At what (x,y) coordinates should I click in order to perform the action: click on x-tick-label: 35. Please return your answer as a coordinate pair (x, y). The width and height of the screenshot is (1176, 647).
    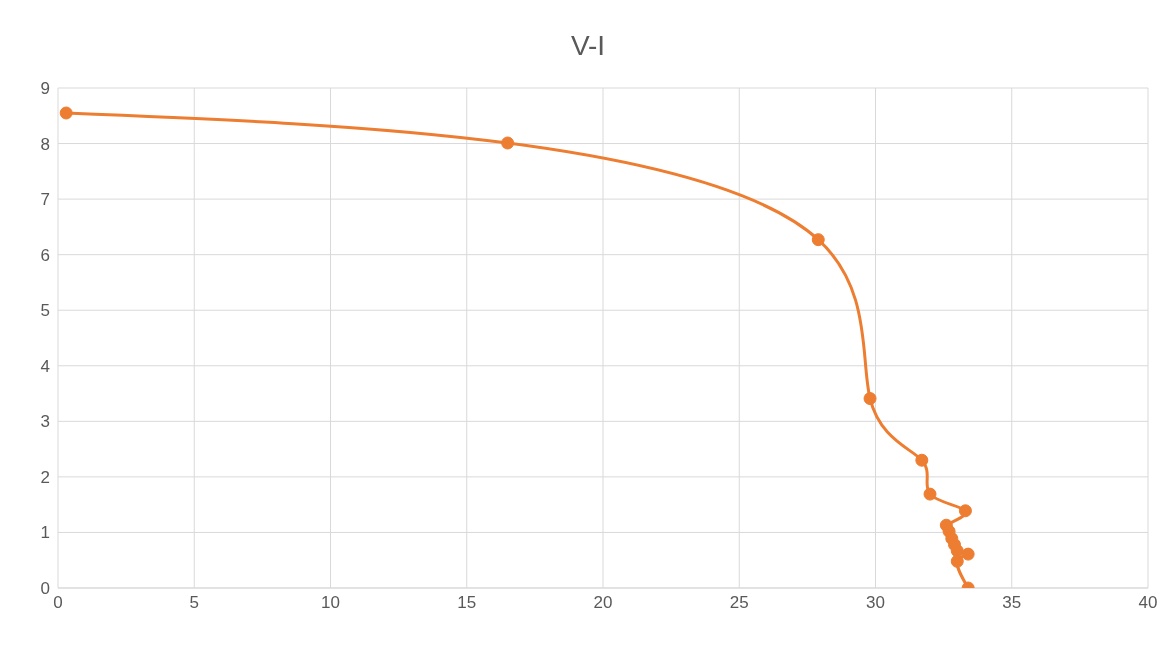
    Looking at the image, I should click on (1012, 603).